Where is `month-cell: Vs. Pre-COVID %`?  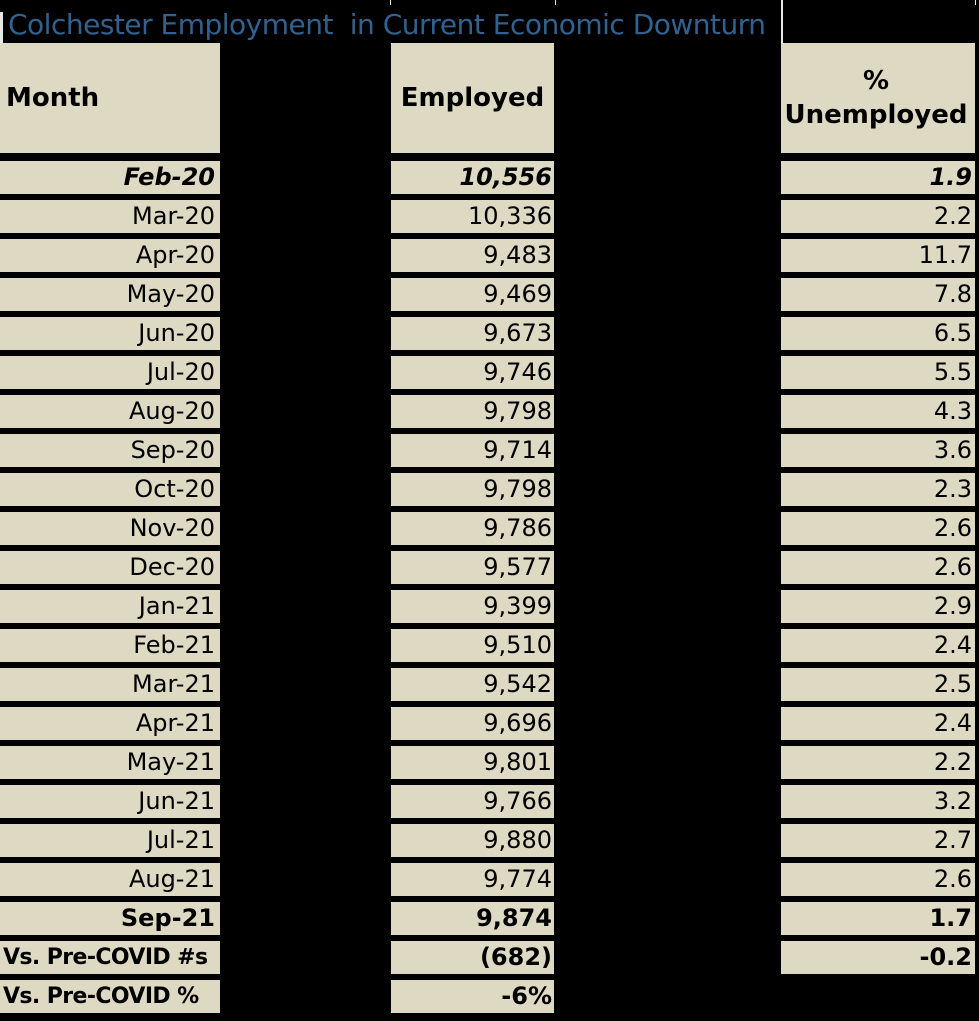
month-cell: Vs. Pre-COVID % is located at coordinates (110, 996).